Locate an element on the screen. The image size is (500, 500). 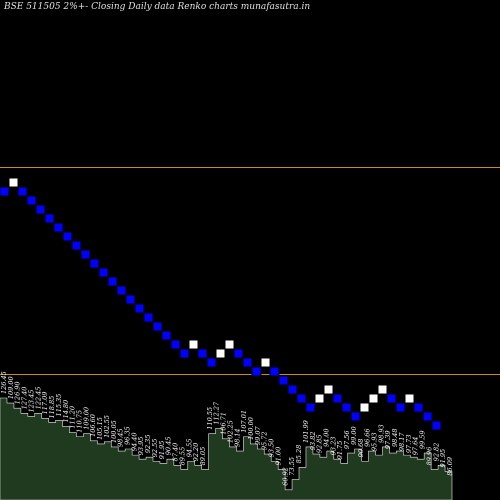
volume-label-62: 89.96 is located at coordinates (429, 456).